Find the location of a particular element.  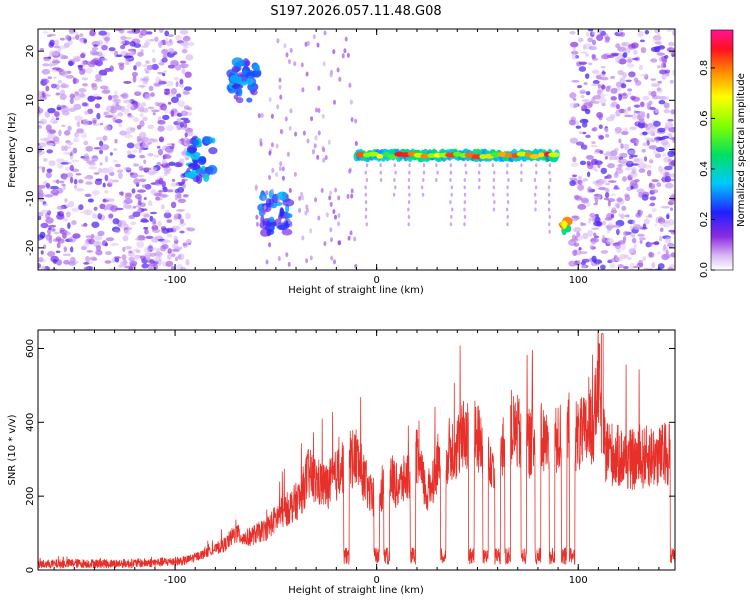

y-tick-label: 0 is located at coordinates (30, 570).